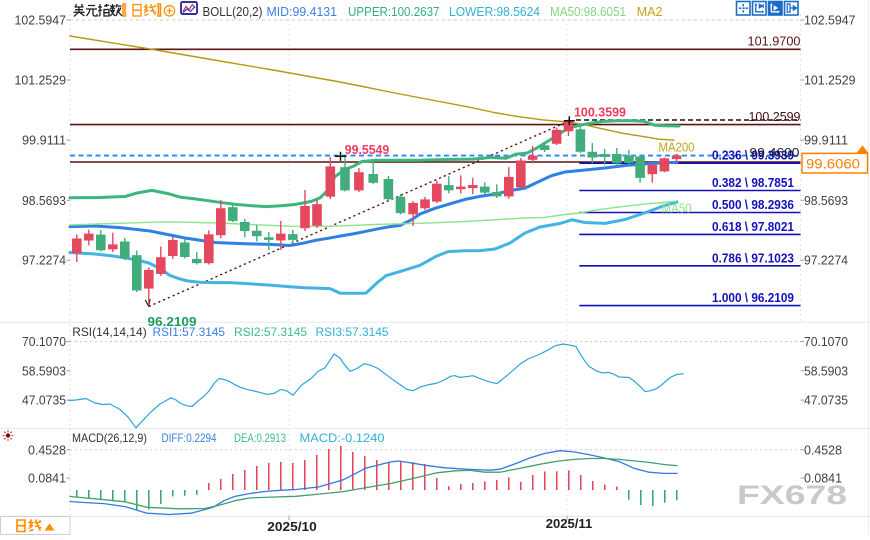 The height and width of the screenshot is (540, 870). What do you see at coordinates (233, 12) in the screenshot?
I see `svg-text: BOLL(20,2)` at bounding box center [233, 12].